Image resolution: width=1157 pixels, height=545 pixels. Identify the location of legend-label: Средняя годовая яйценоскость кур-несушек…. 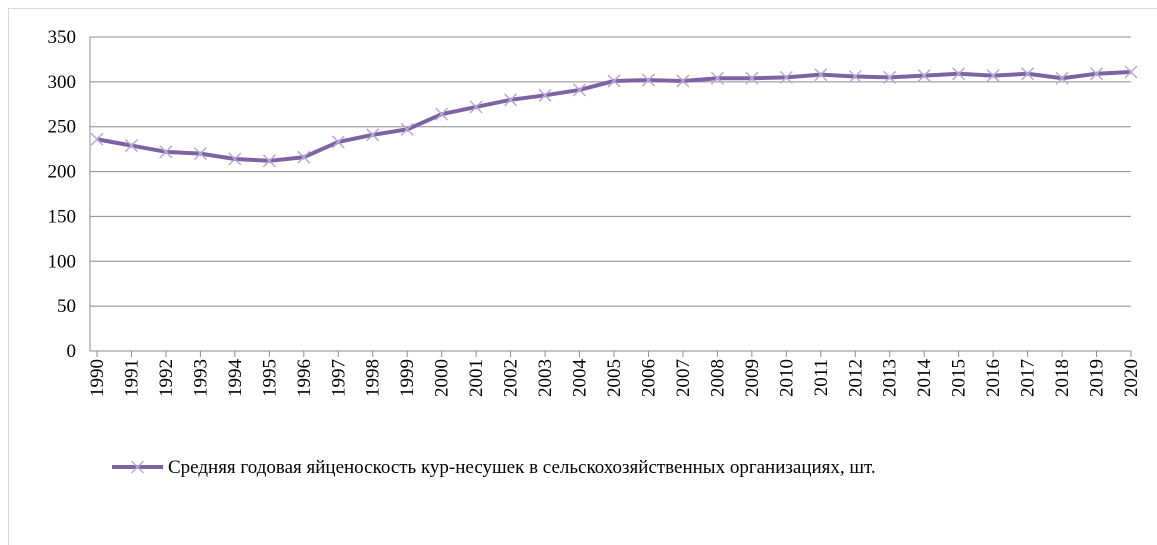
(522, 467).